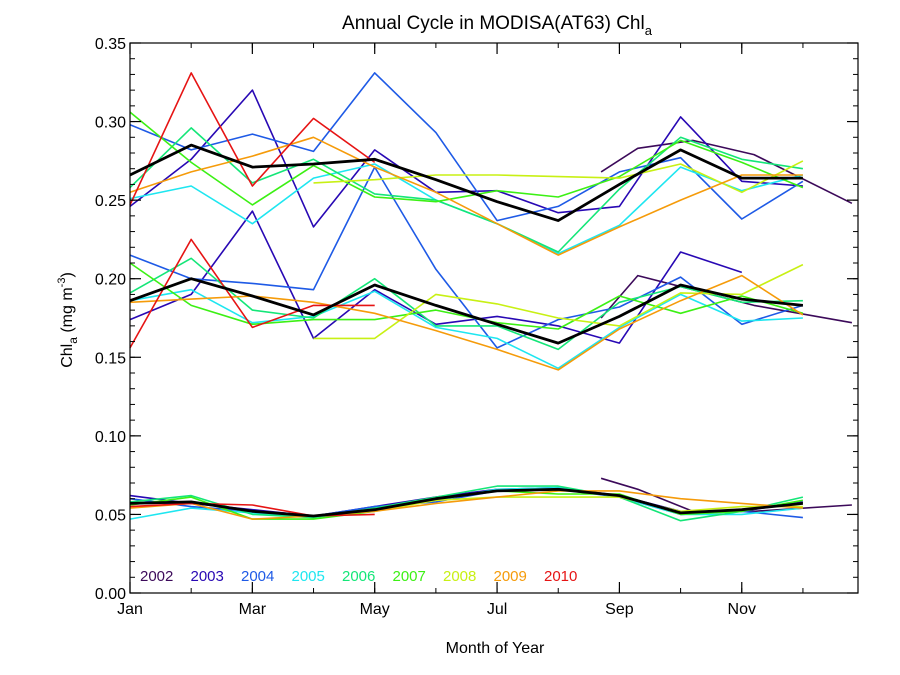 This screenshot has height=675, width=900. Describe the element at coordinates (510, 576) in the screenshot. I see `legend-item-2009: 2009` at that location.